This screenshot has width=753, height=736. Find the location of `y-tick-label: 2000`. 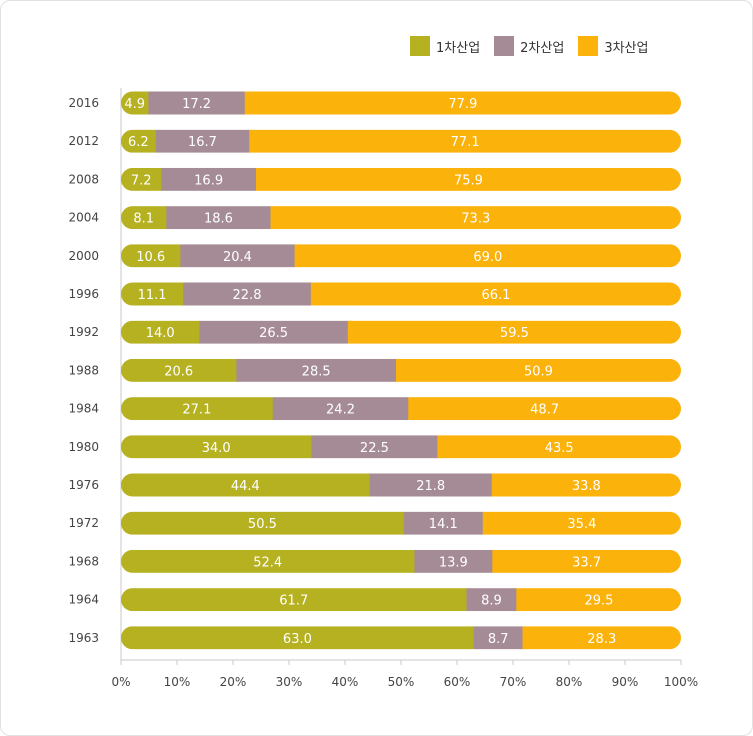

y-tick-label: 2000 is located at coordinates (83, 256).